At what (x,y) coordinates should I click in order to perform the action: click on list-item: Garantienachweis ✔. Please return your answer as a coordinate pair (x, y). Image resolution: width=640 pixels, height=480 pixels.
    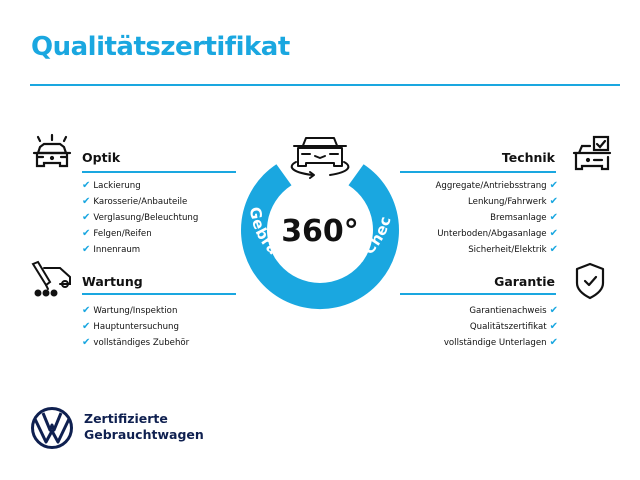
    Looking at the image, I should click on (501, 311).